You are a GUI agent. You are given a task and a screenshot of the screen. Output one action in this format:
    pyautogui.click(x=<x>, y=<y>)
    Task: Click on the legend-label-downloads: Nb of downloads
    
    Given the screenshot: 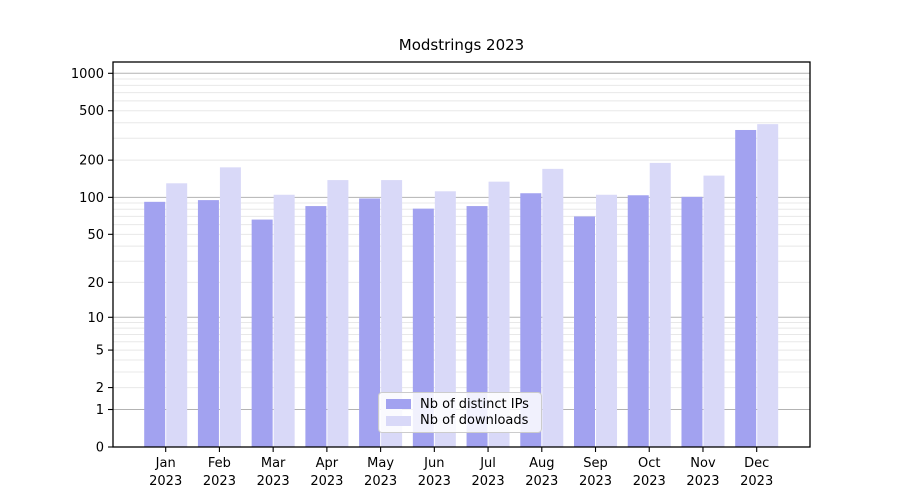 What is the action you would take?
    pyautogui.click(x=474, y=421)
    